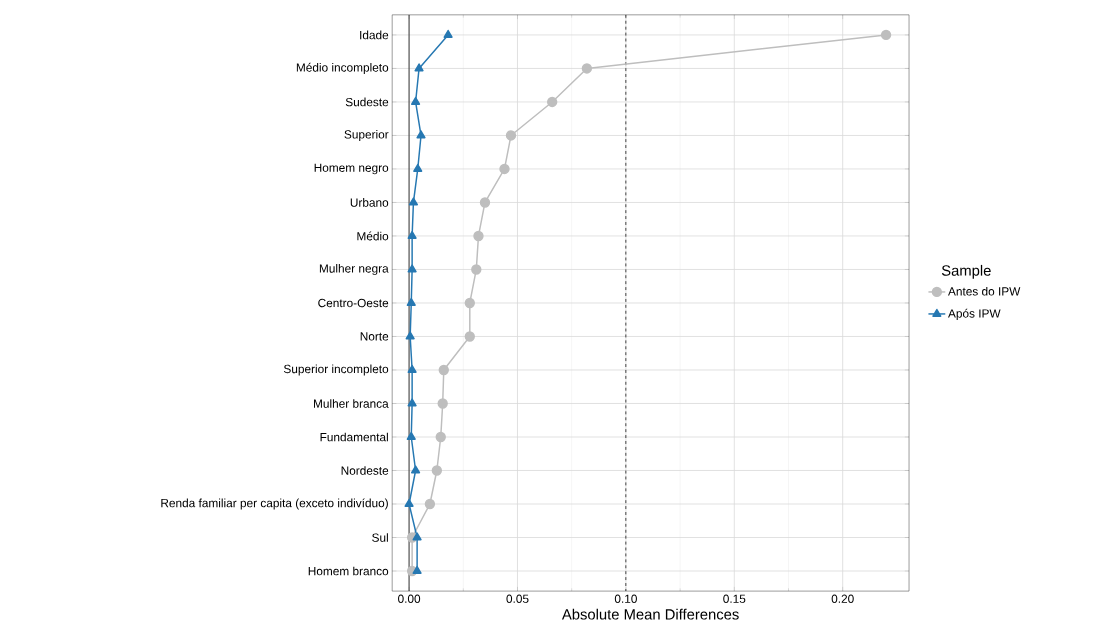 Image resolution: width=1113 pixels, height=641 pixels. I want to click on y-tick-label: Norte, so click(374, 336).